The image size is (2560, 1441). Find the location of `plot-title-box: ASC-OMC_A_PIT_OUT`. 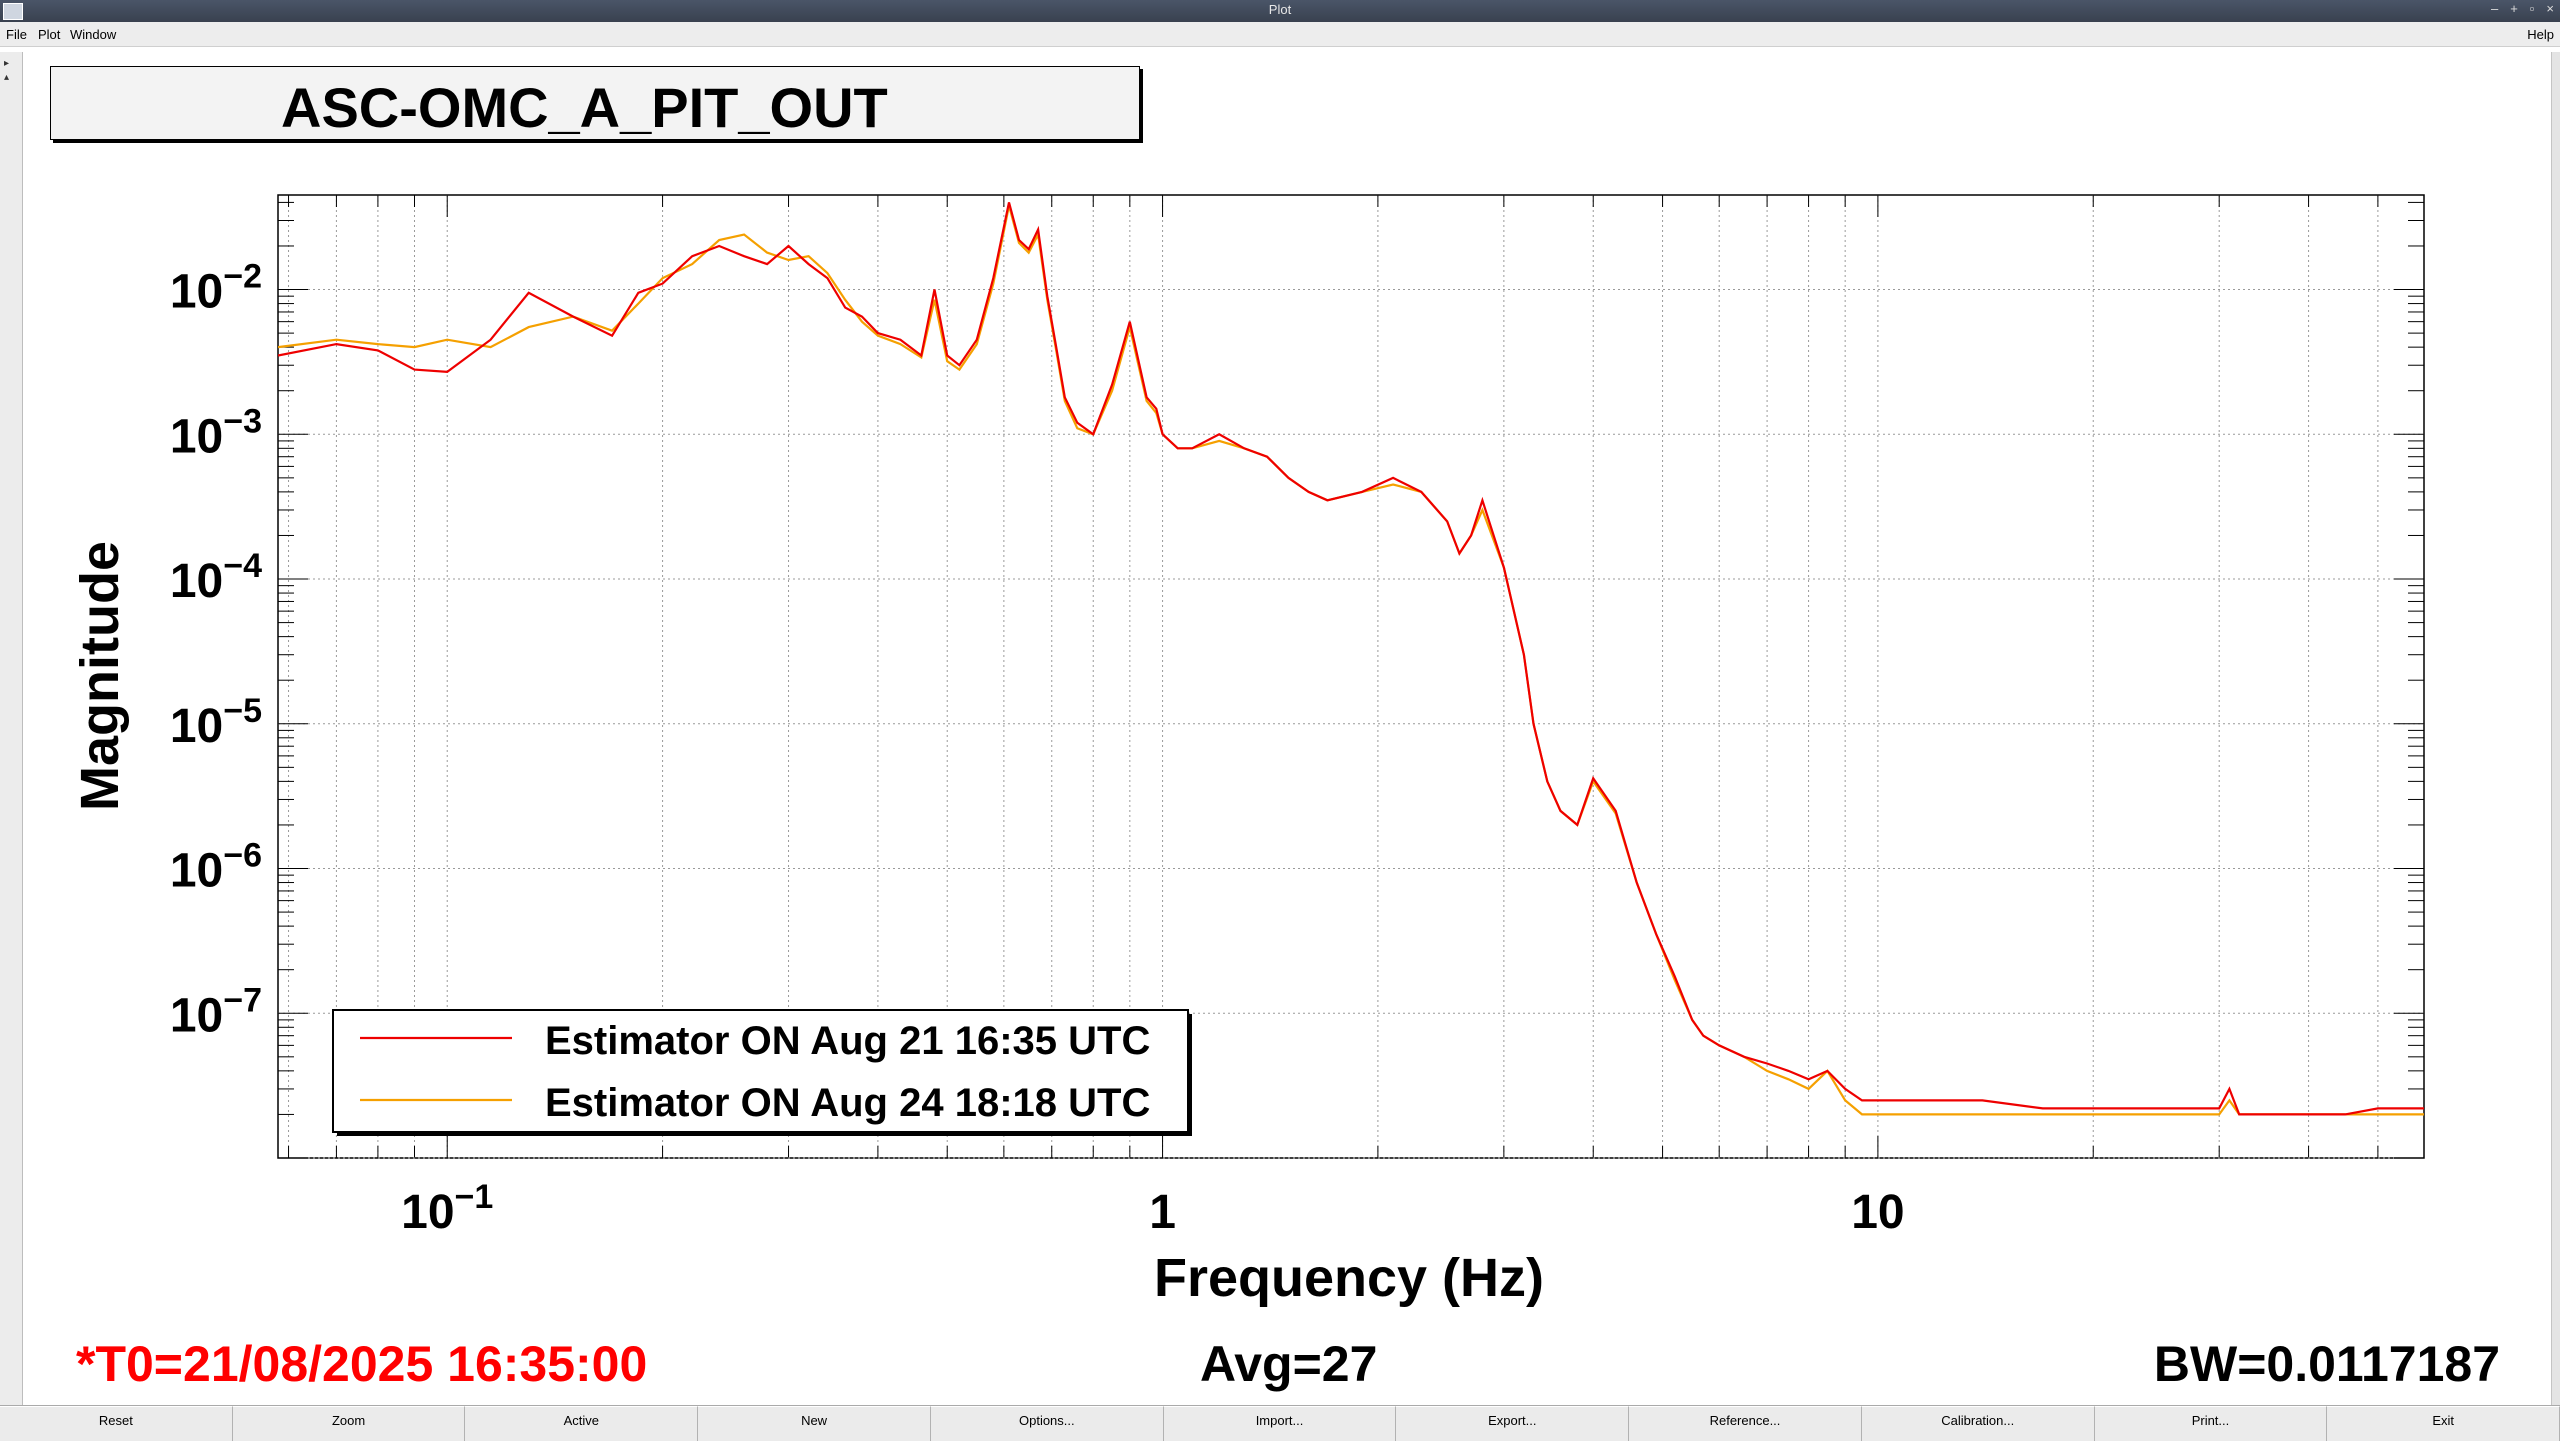

plot-title-box: ASC-OMC_A_PIT_OUT is located at coordinates (595, 103).